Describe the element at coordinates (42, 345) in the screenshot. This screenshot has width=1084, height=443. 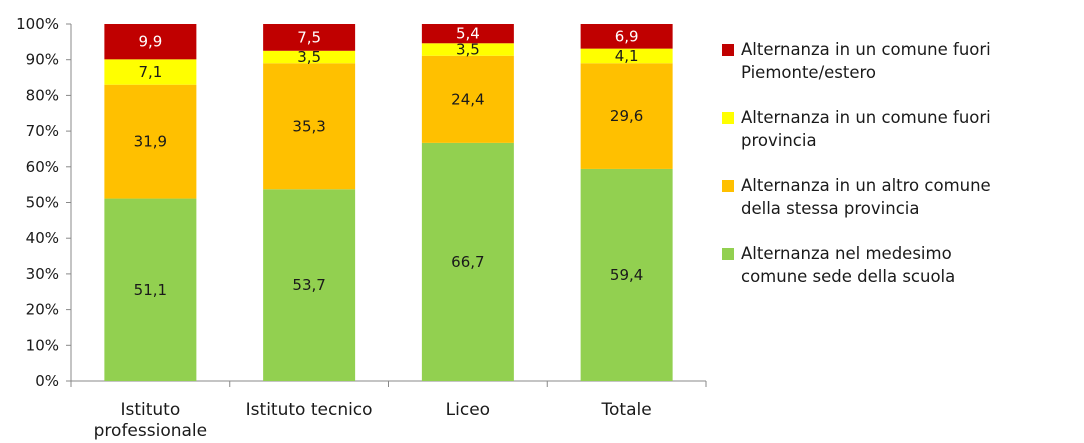
I see `y-tick-label: 10%` at that location.